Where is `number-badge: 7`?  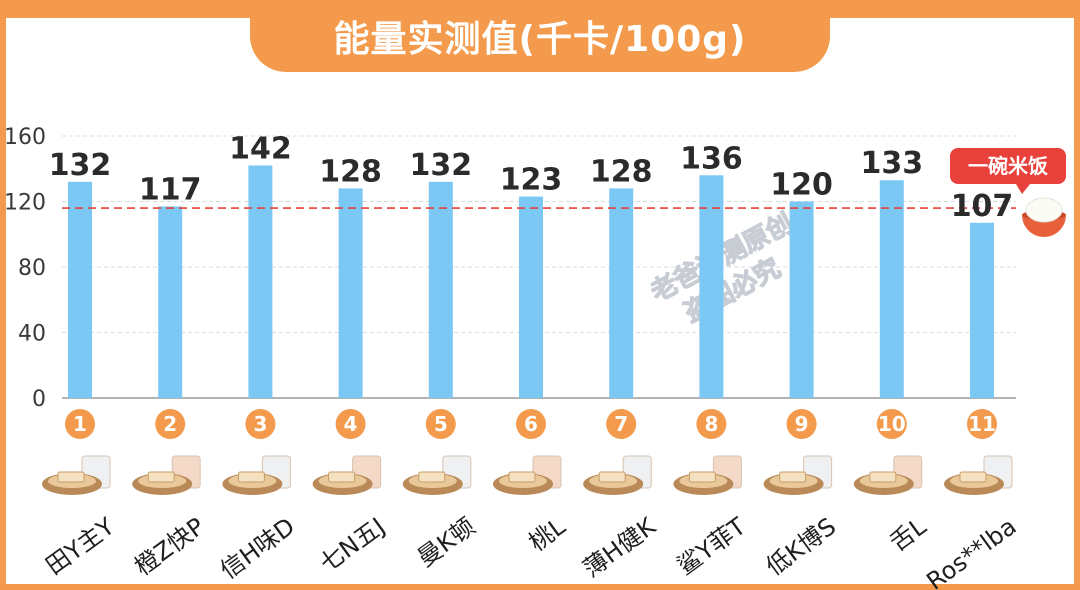
number-badge: 7 is located at coordinates (621, 424).